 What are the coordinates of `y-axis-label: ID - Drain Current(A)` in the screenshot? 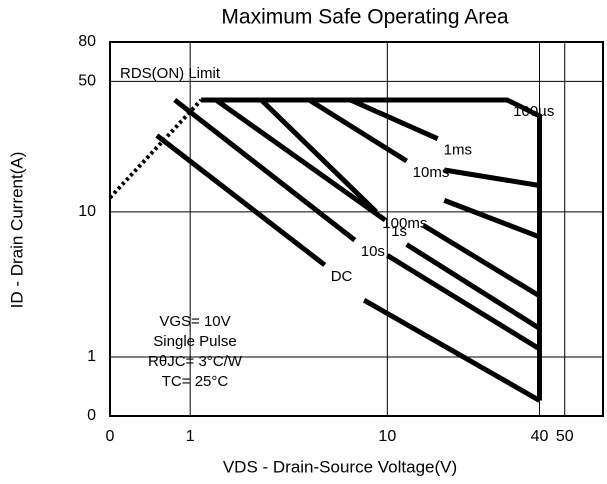 It's located at (16, 230).